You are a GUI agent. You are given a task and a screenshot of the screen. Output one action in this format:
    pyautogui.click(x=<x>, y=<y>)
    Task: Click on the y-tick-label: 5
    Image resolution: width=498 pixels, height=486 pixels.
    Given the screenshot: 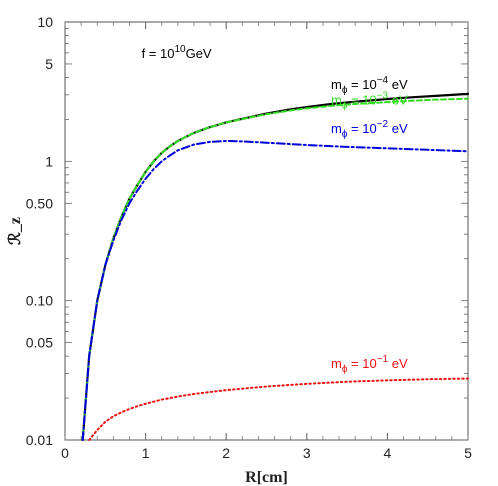 What is the action you would take?
    pyautogui.click(x=49, y=64)
    